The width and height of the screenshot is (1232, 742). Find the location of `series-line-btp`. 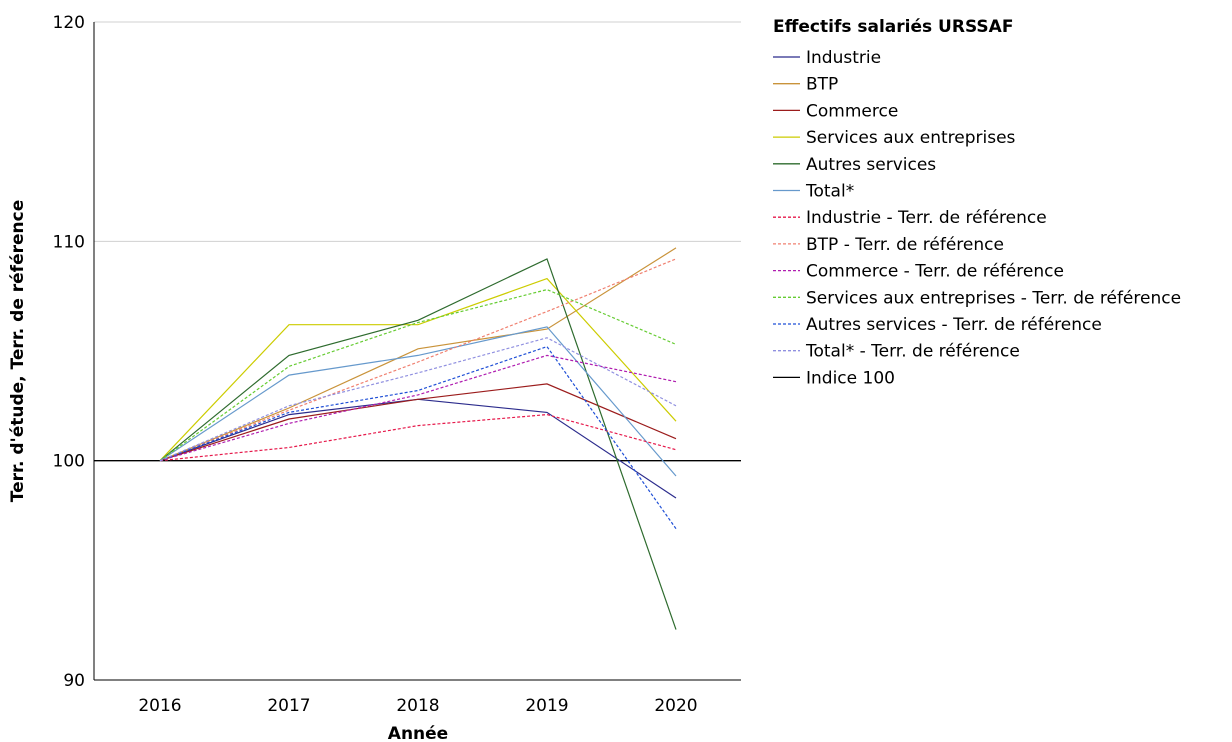

series-line-btp is located at coordinates (418, 354).